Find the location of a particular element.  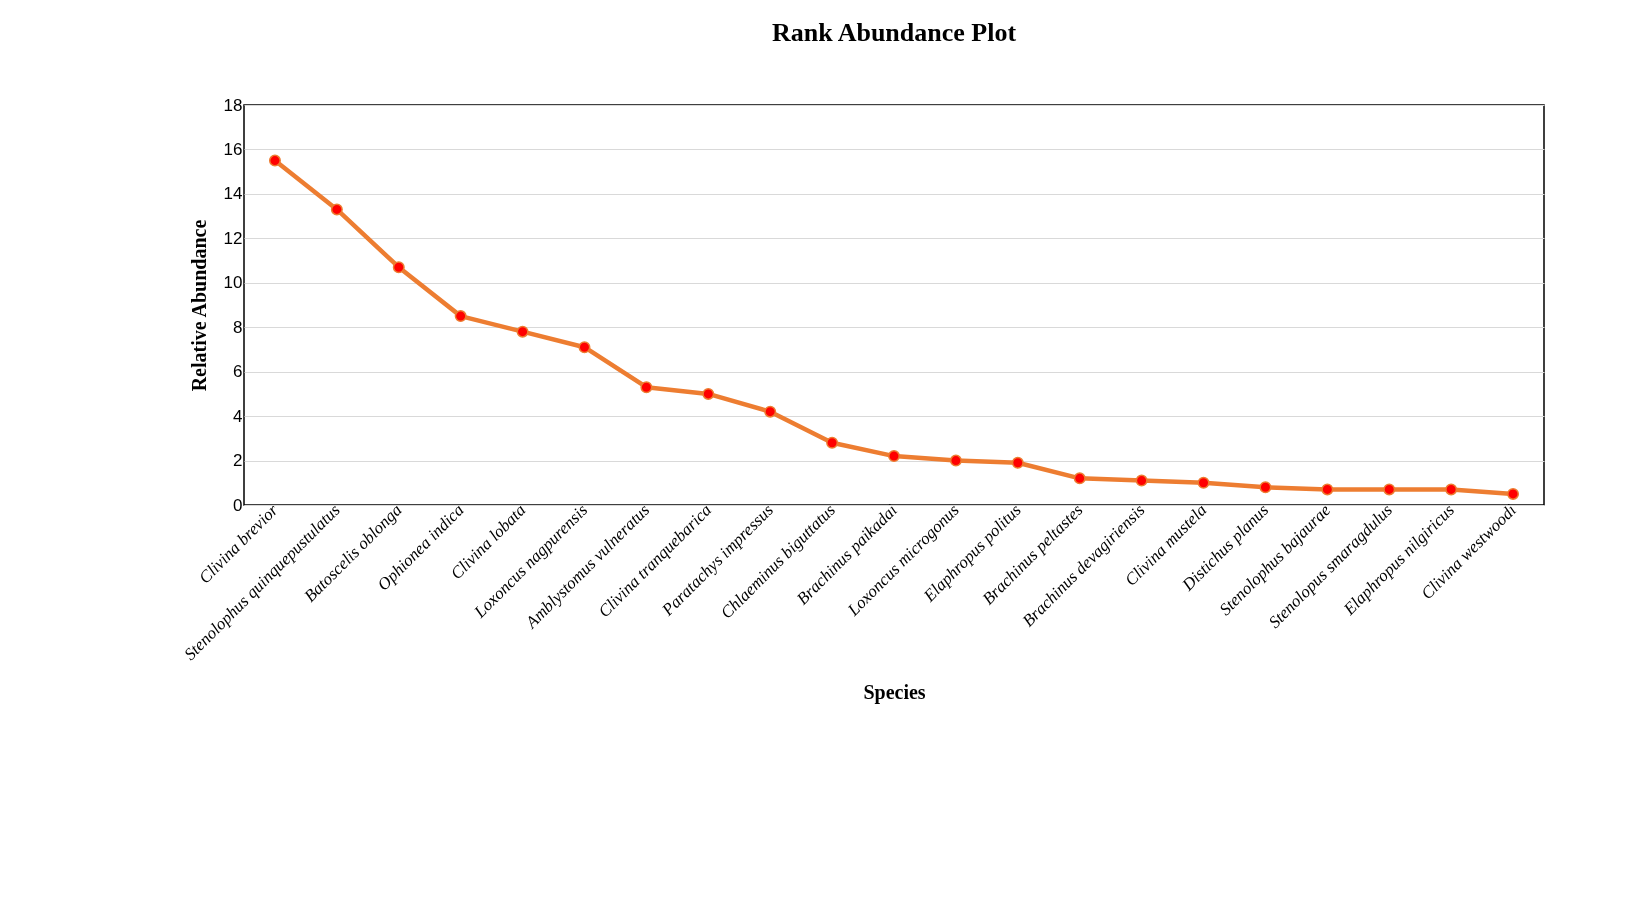

chart-title: Rank Abundance Plot is located at coordinates (894, 32).